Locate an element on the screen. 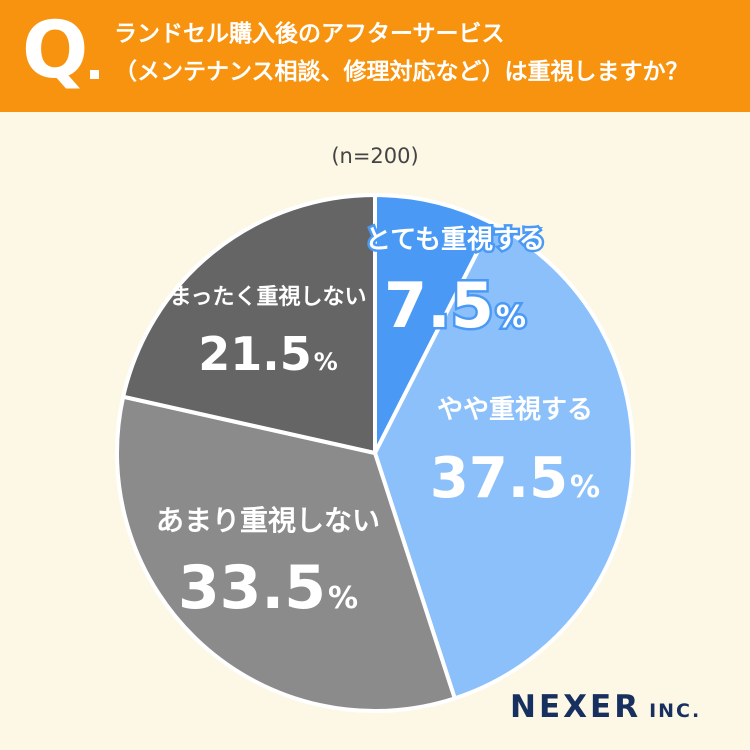  nexer-logo: NEXER INC. is located at coordinates (605, 707).